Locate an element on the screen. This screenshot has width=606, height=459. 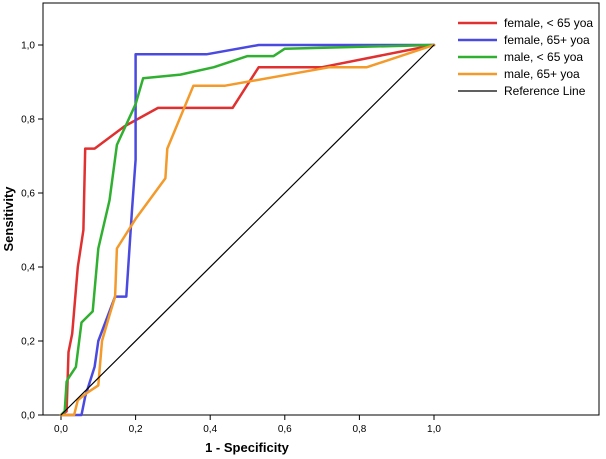
y-tick-label: 0,4 is located at coordinates (28, 268).